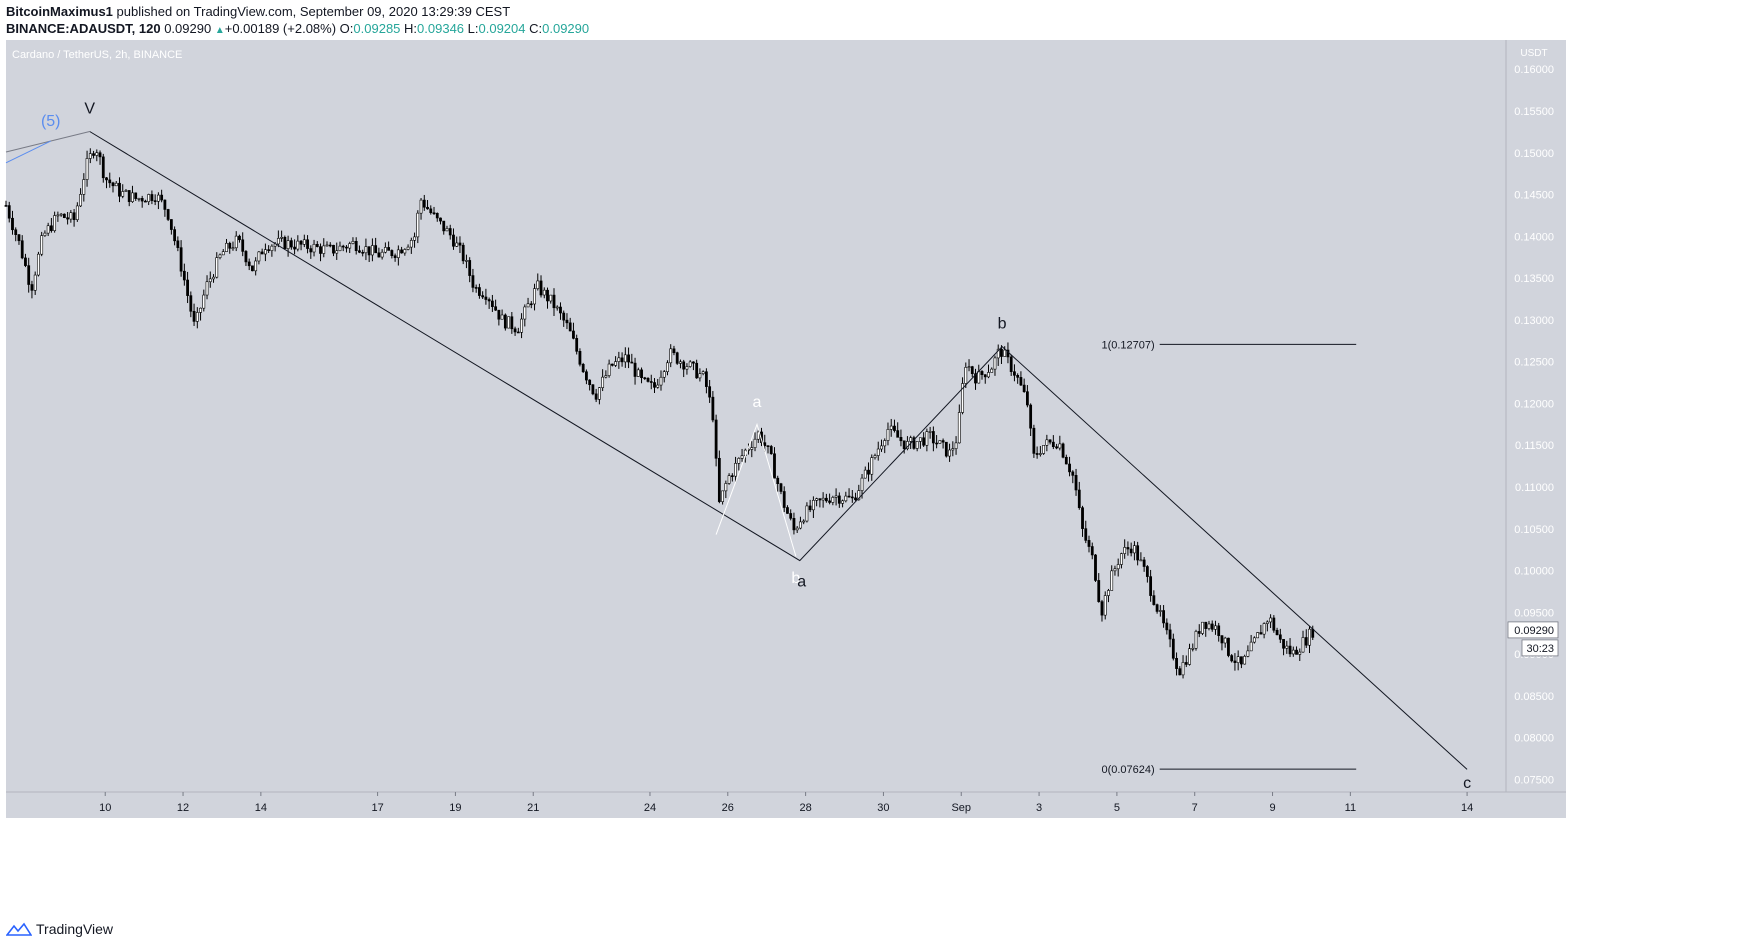 This screenshot has width=1742, height=948. I want to click on x-tick-label: 7, so click(1195, 808).